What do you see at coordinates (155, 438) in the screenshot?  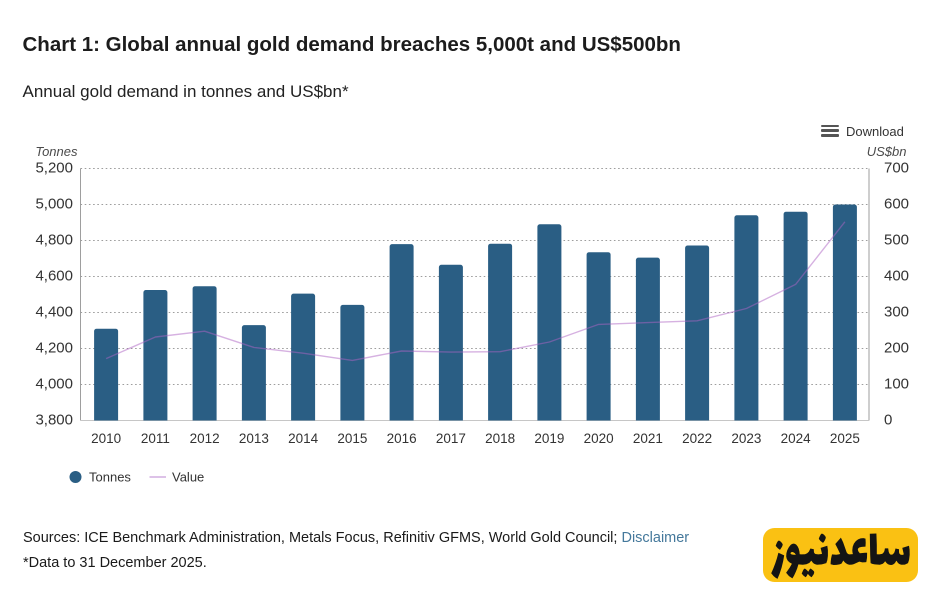 I see `svg-text: 2011` at bounding box center [155, 438].